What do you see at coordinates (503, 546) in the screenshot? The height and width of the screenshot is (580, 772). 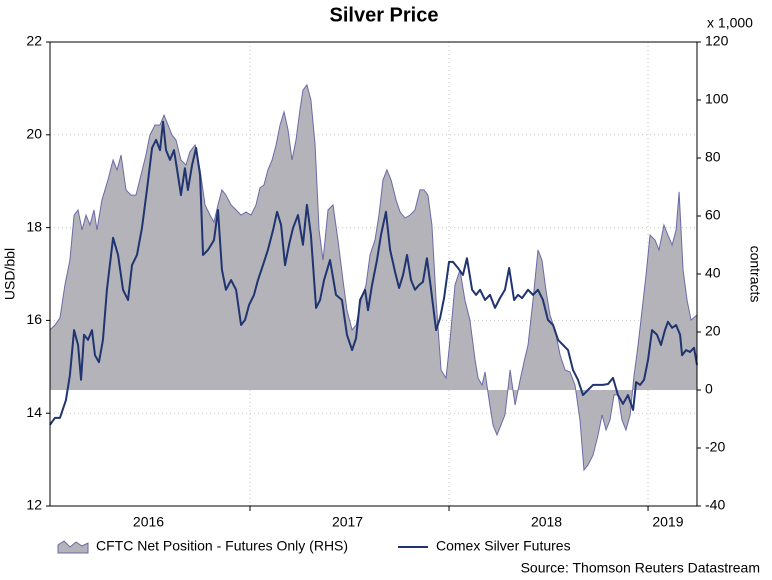 I see `legend-label: Comex Silver Futures` at bounding box center [503, 546].